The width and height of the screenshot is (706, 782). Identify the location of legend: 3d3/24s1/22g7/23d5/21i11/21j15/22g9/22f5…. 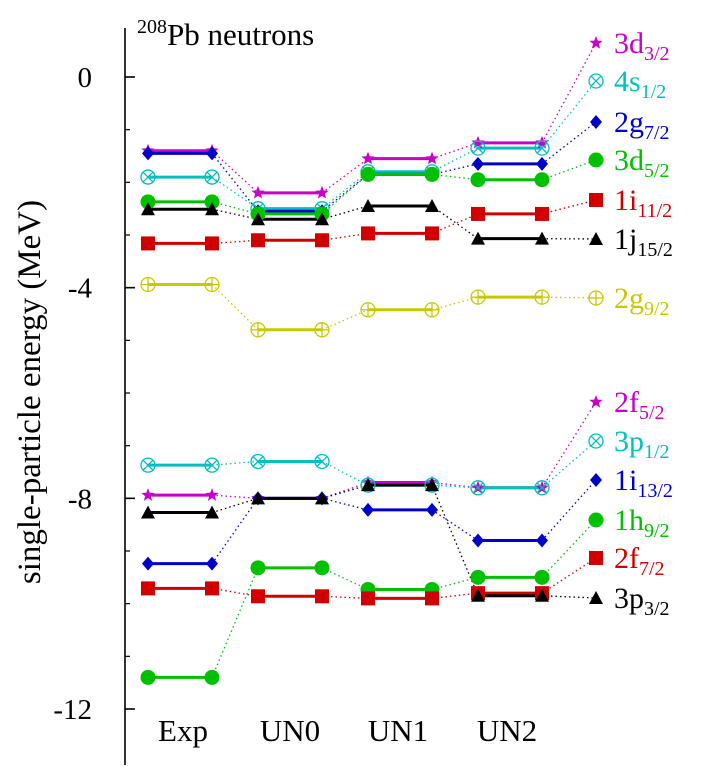
(630, 323).